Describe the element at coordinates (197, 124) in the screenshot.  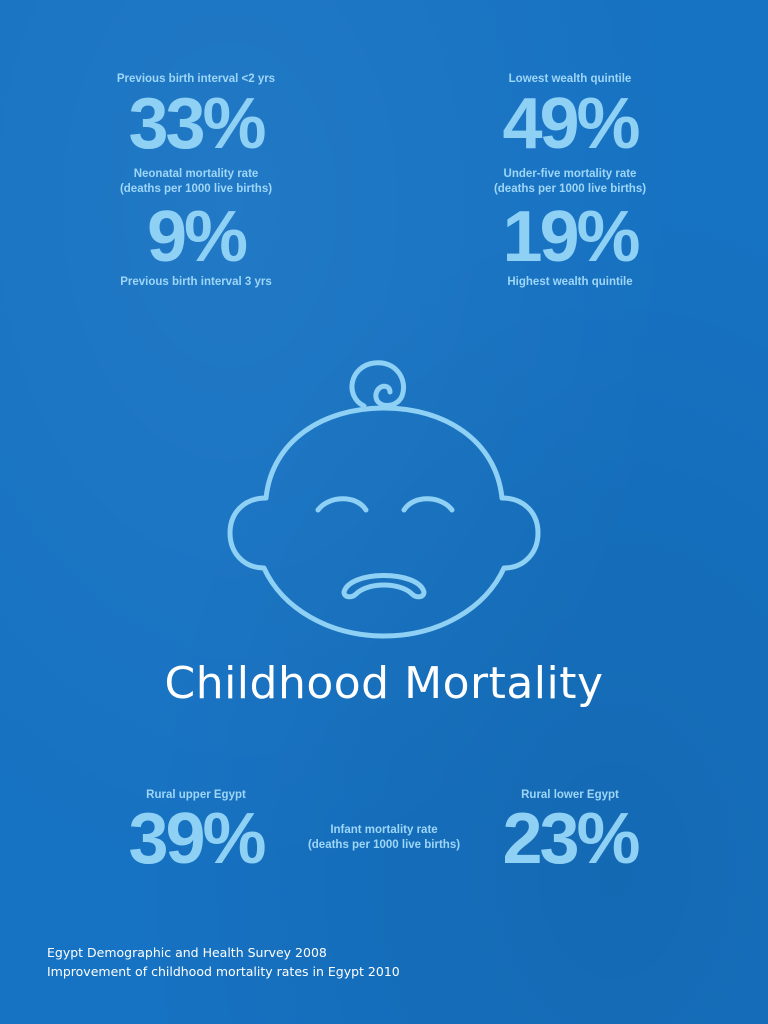
I see `top-left-value-1: 33%` at that location.